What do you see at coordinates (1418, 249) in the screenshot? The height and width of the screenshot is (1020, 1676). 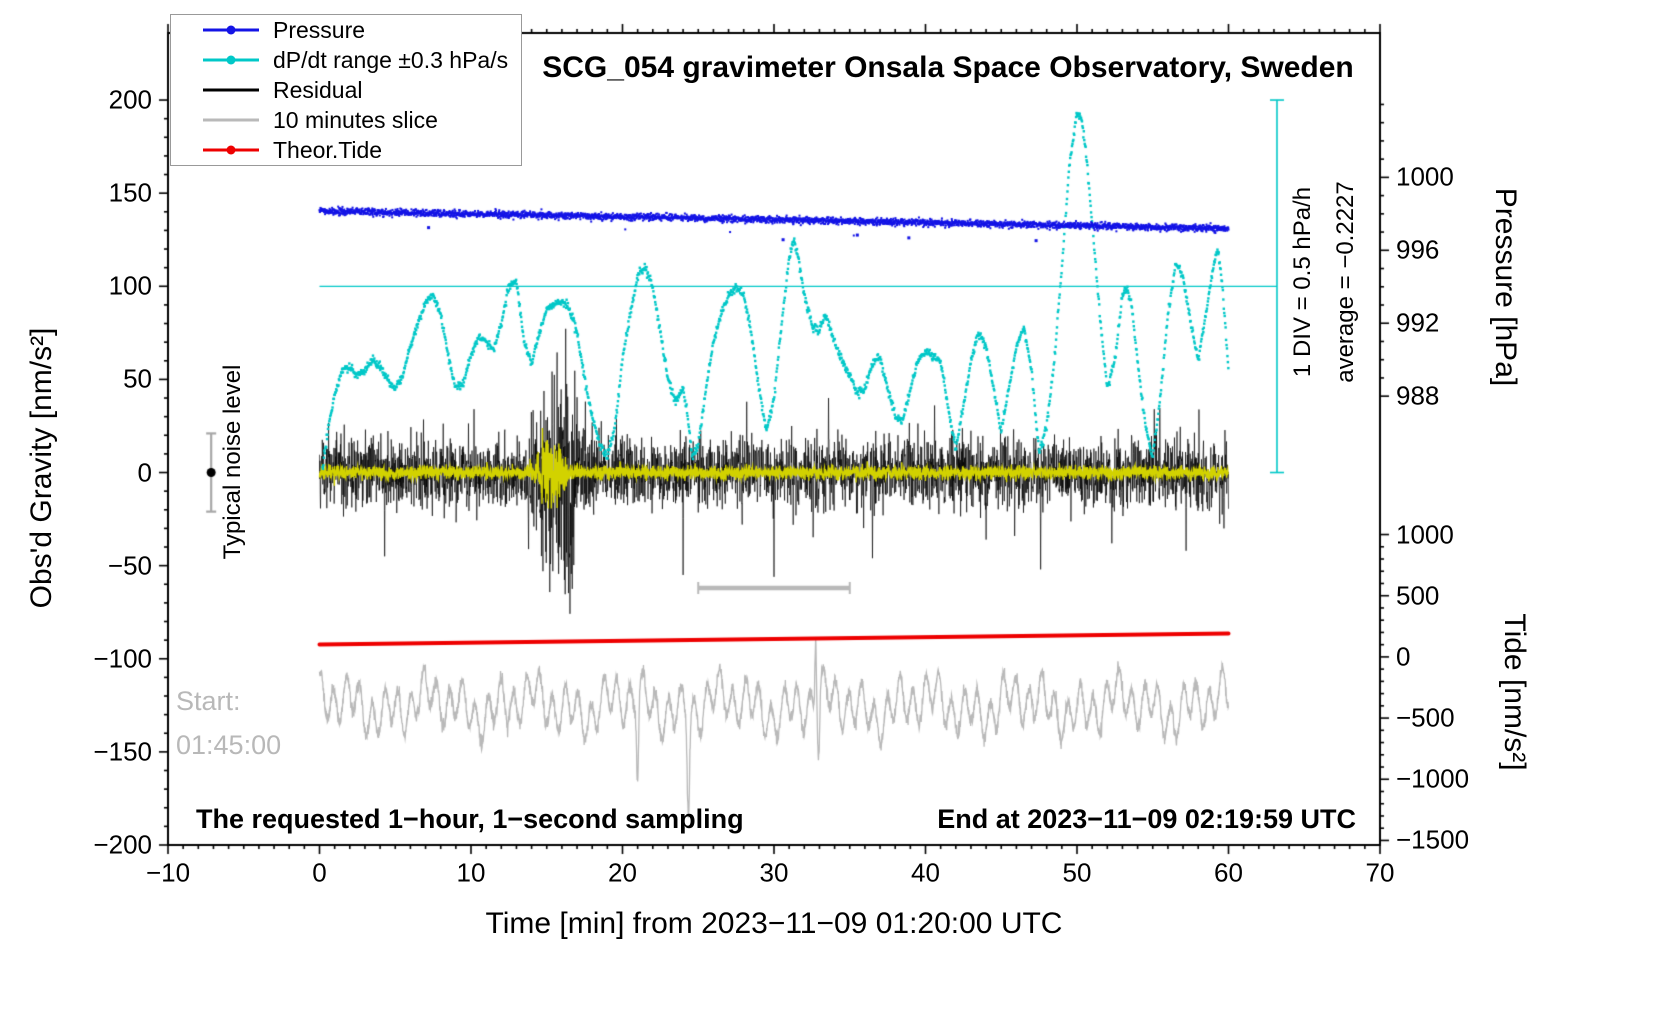 I see `tick-label: 996` at bounding box center [1418, 249].